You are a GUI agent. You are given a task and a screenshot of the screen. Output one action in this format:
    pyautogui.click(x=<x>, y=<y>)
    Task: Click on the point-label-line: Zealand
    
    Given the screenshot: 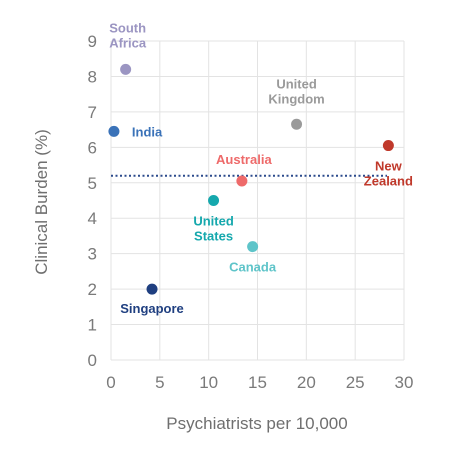 What is the action you would take?
    pyautogui.click(x=388, y=181)
    